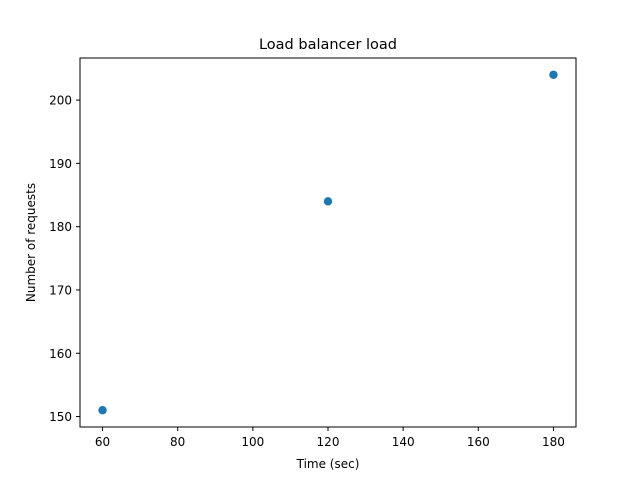 The height and width of the screenshot is (480, 640). I want to click on x-tick-label: 120, so click(328, 442).